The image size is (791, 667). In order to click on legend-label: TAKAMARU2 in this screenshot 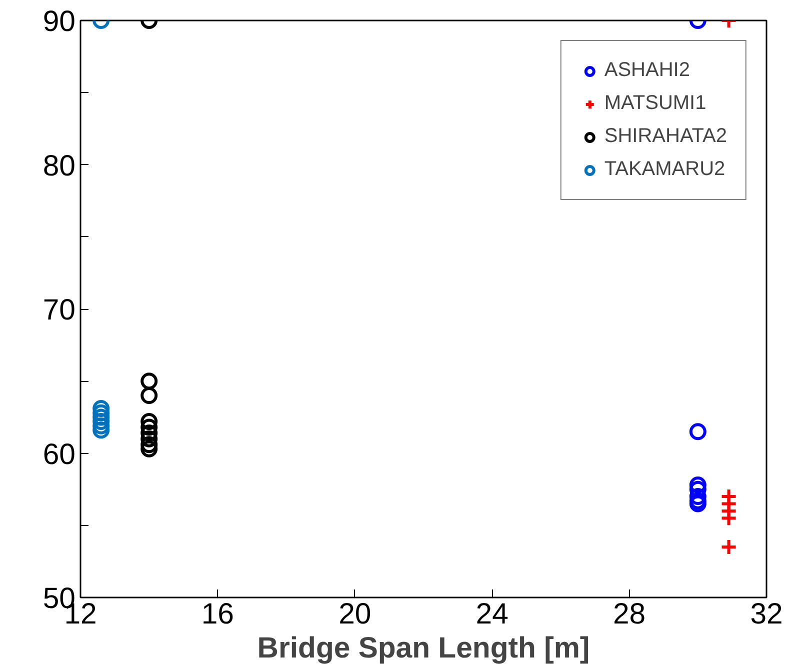, I will do `click(665, 169)`.